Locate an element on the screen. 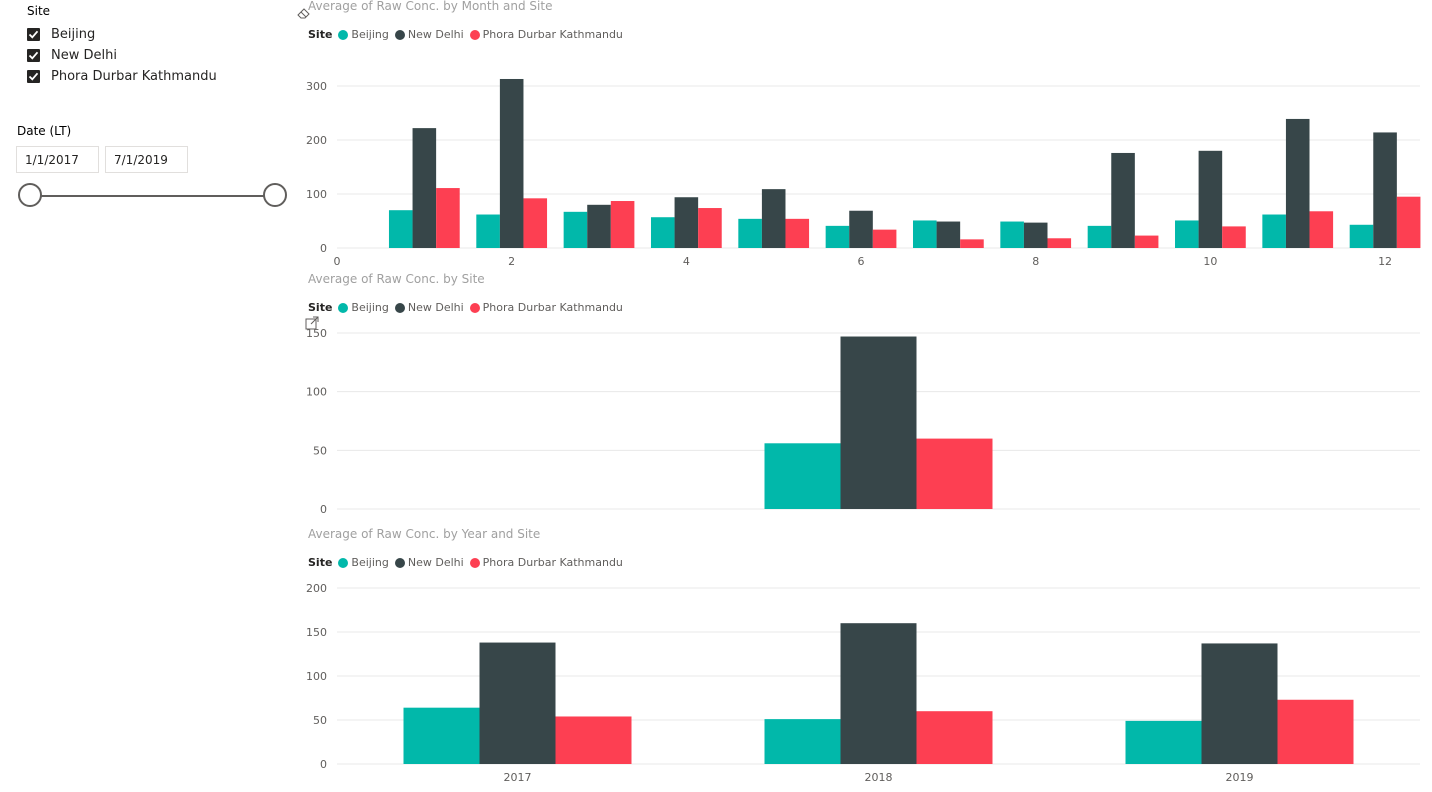 The height and width of the screenshot is (792, 1432). eraser-icon is located at coordinates (304, 13).